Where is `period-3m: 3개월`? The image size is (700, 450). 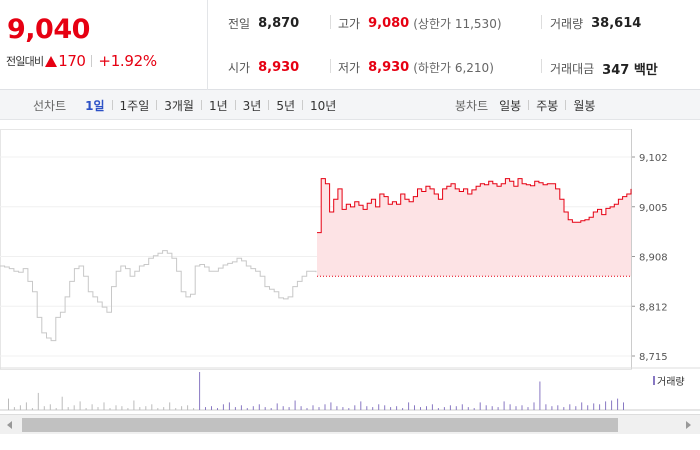 period-3m: 3개월 is located at coordinates (179, 105).